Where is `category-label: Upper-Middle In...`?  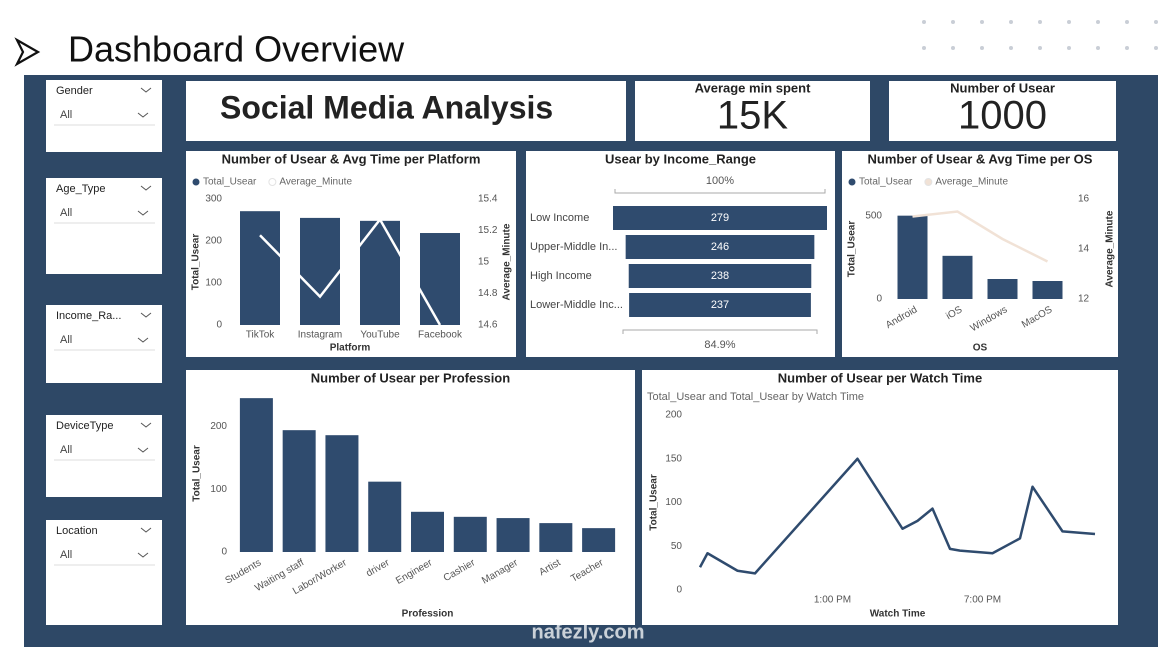
category-label: Upper-Middle In... is located at coordinates (573, 247).